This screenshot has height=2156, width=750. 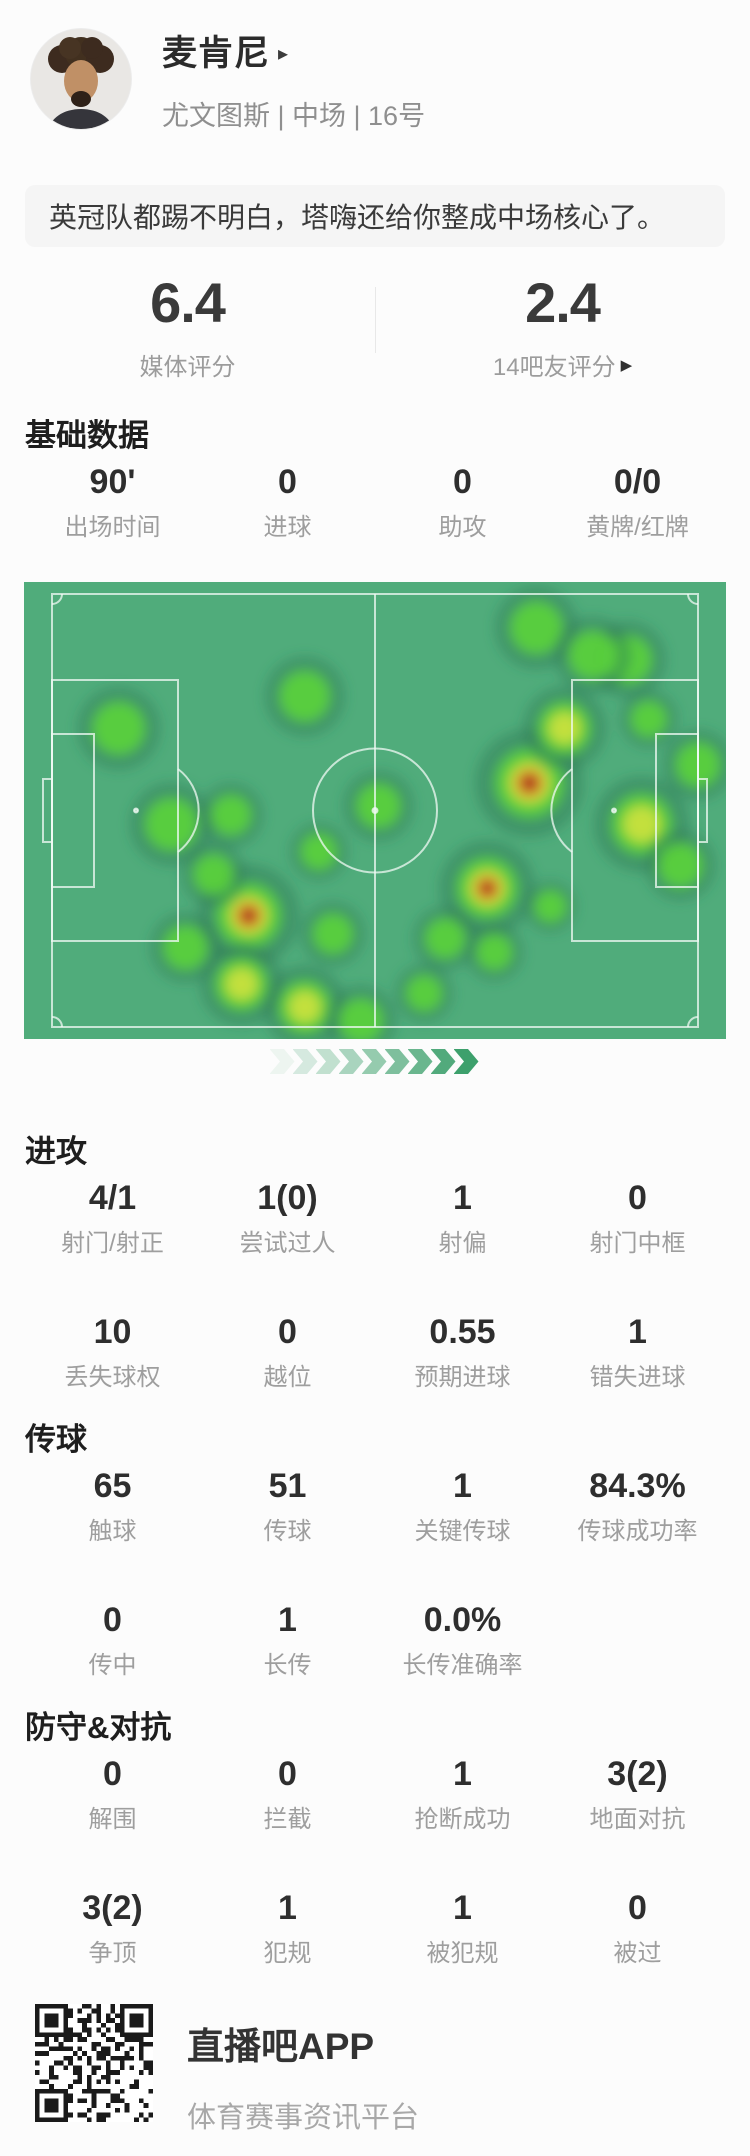 I want to click on stat-cell: 0 拦截, so click(x=287, y=1794).